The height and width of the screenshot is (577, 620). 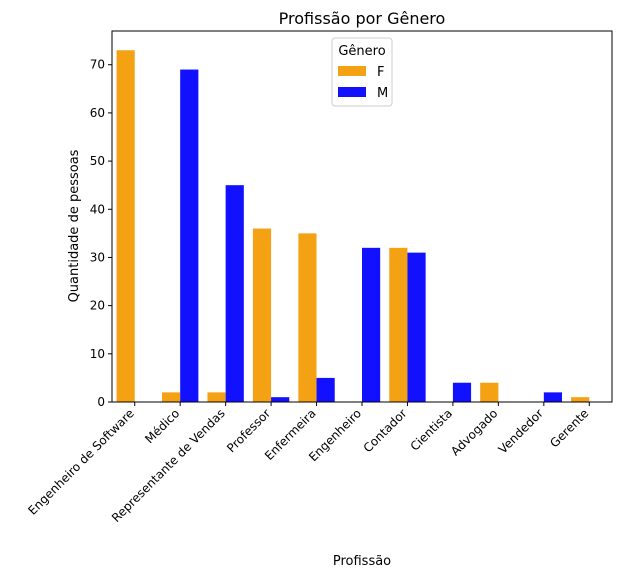 What do you see at coordinates (362, 561) in the screenshot?
I see `x-axis-label: Profissão` at bounding box center [362, 561].